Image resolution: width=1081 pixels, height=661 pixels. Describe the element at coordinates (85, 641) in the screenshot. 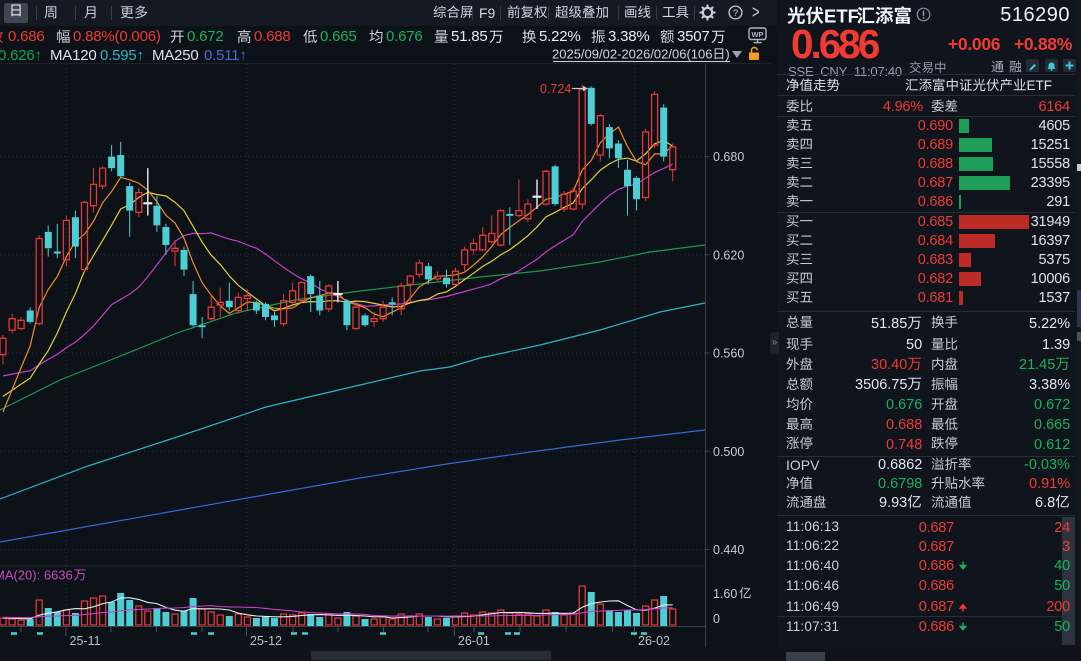

I see `svg-text: 25-11` at that location.